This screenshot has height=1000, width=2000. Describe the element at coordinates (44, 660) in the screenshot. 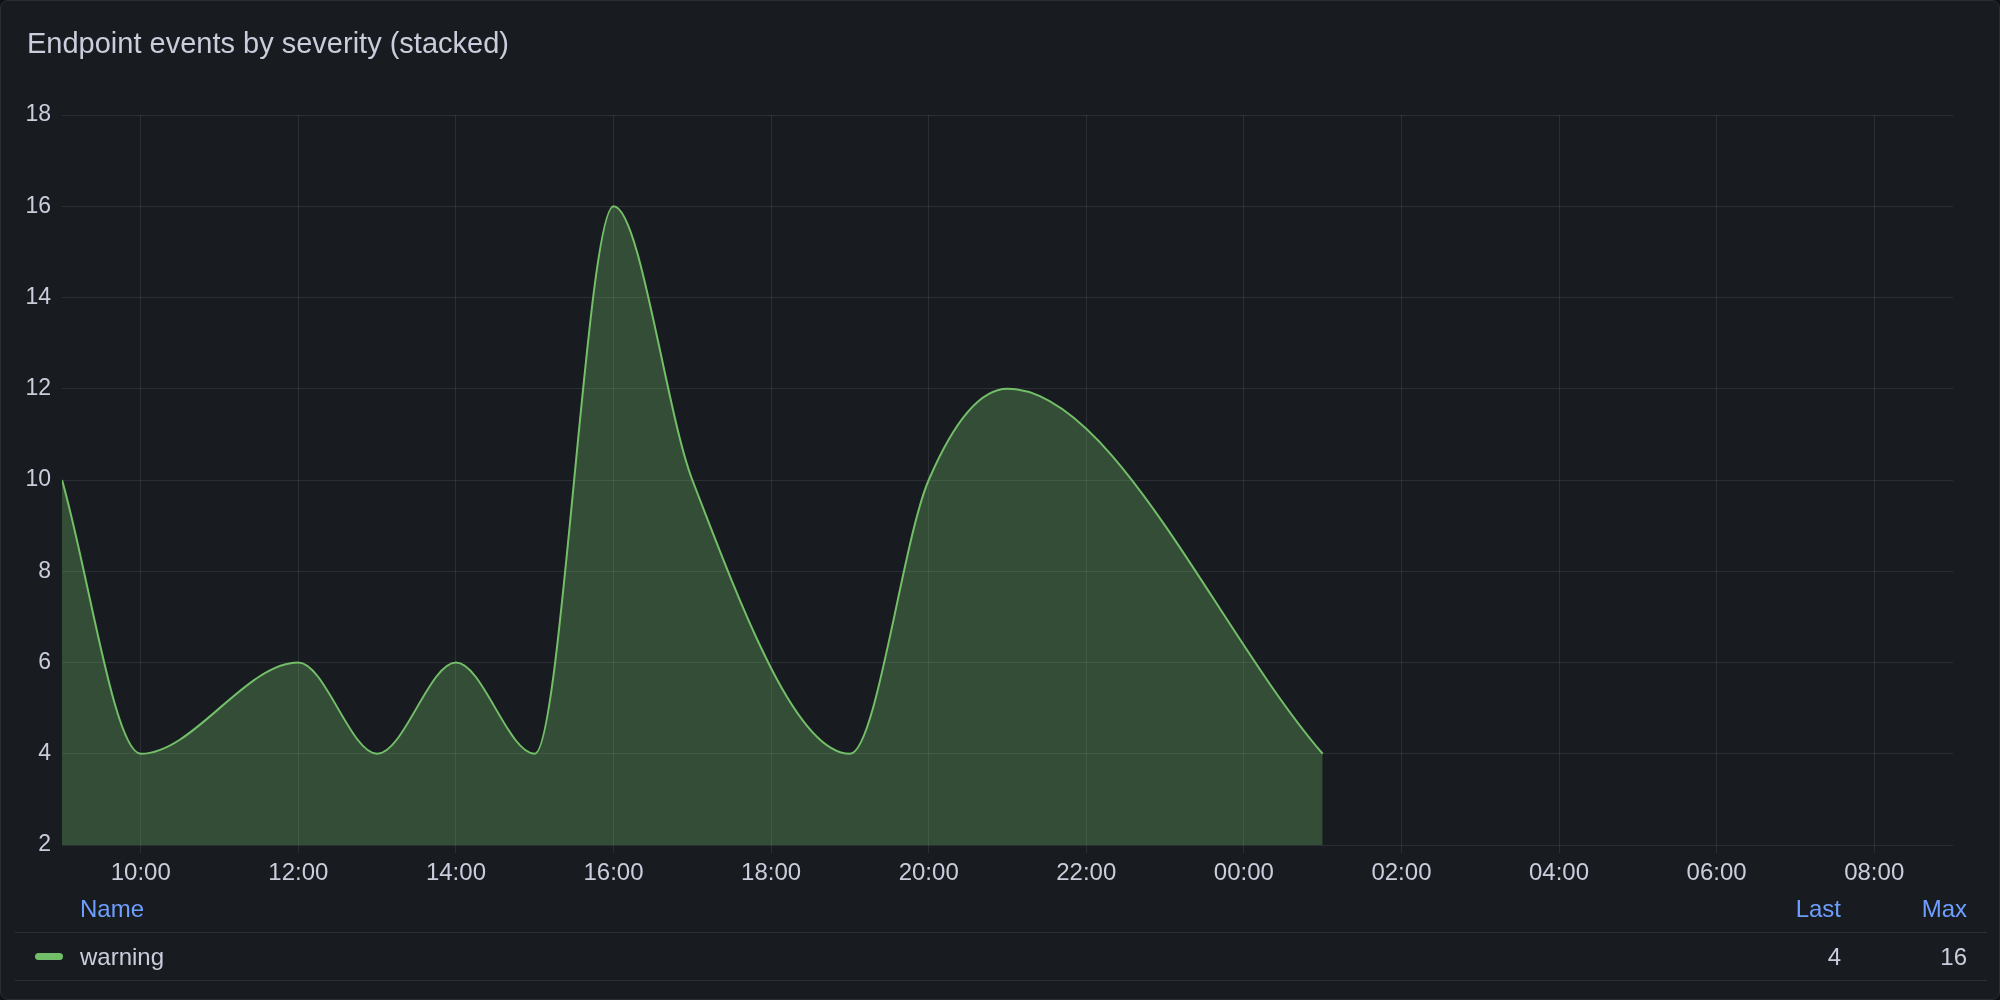

I see `y-tick-label: 6` at that location.